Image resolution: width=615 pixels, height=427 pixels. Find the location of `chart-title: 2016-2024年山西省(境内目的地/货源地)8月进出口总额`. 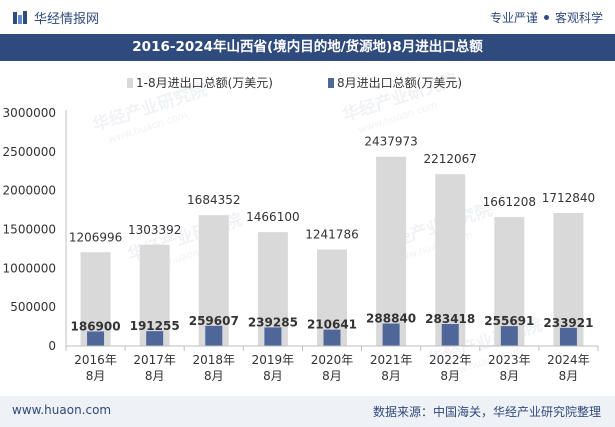

chart-title: 2016-2024年山西省(境内目的地/货源地)8月进出口总额 is located at coordinates (307, 47).